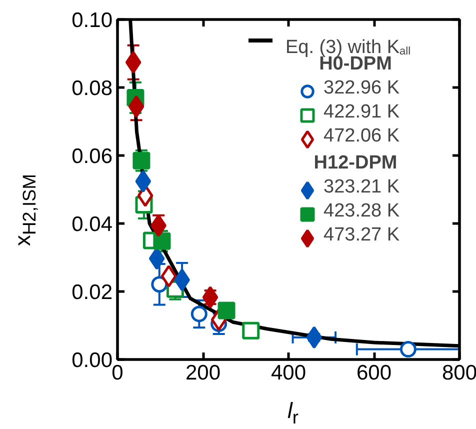  I want to click on x-tick-label: 800, so click(459, 373).